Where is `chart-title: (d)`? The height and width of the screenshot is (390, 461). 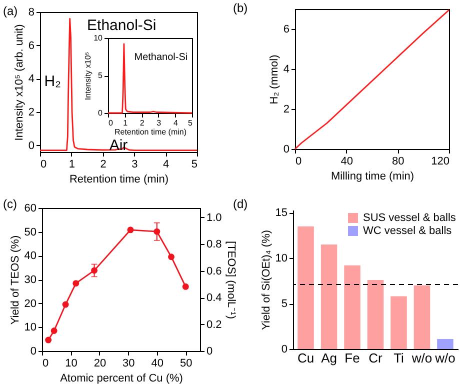 chart-title: (d) is located at coordinates (240, 204).